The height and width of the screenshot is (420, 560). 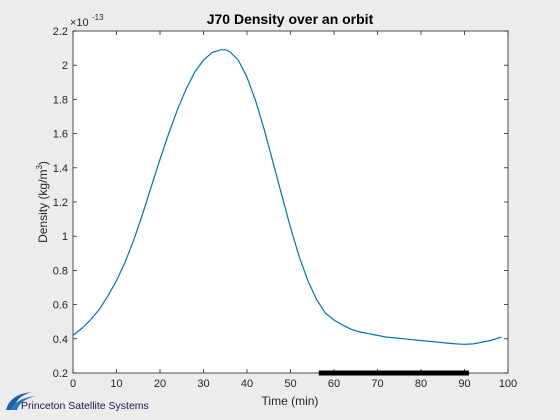 I want to click on y-tick-label: 1.6, so click(x=60, y=135).